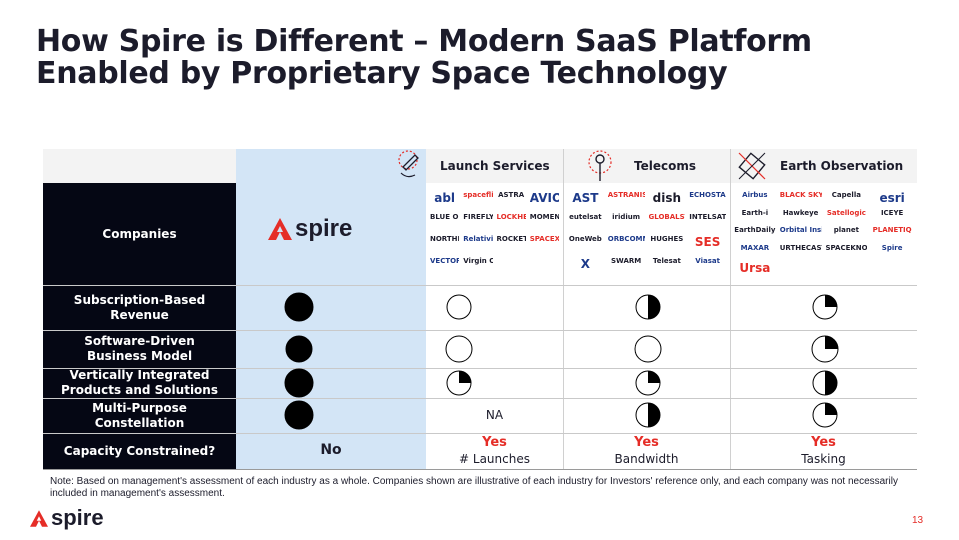 This screenshot has height=540, width=959. What do you see at coordinates (494, 442) in the screenshot?
I see `capacity-launch-answer: Yes` at bounding box center [494, 442].